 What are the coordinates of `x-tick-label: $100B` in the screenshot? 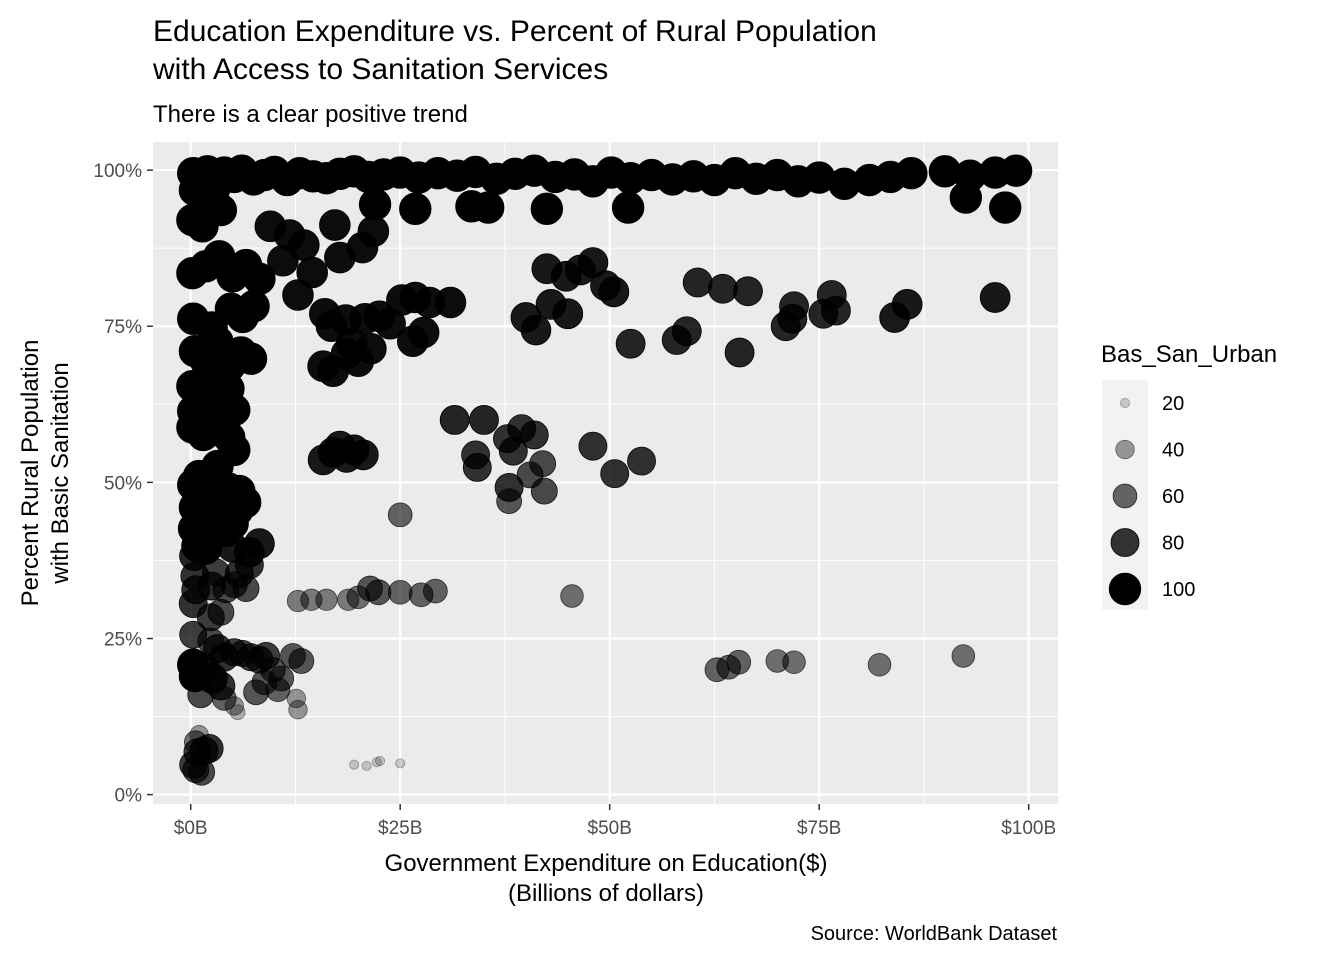 It's located at (1028, 828).